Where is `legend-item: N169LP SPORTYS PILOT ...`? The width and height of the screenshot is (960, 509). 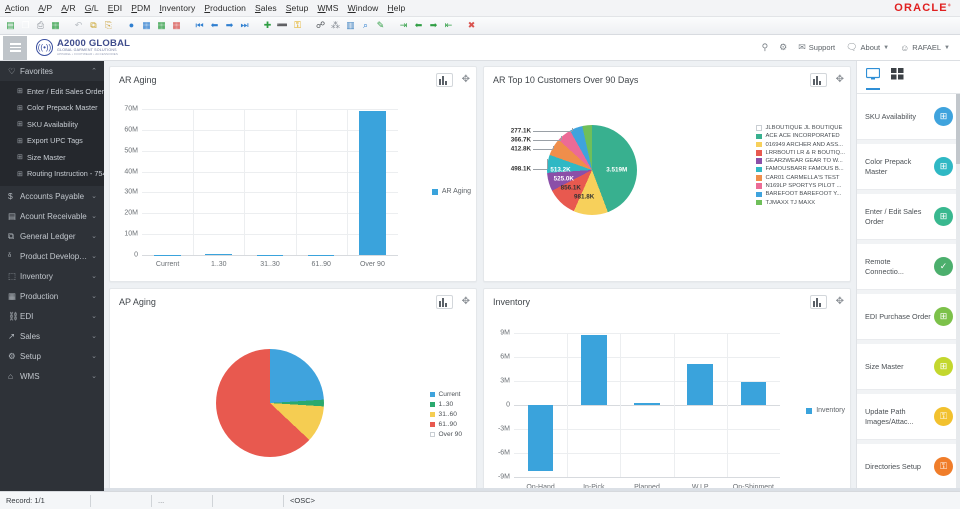
legend-item: N169LP SPORTYS PILOT ... is located at coordinates (800, 186).